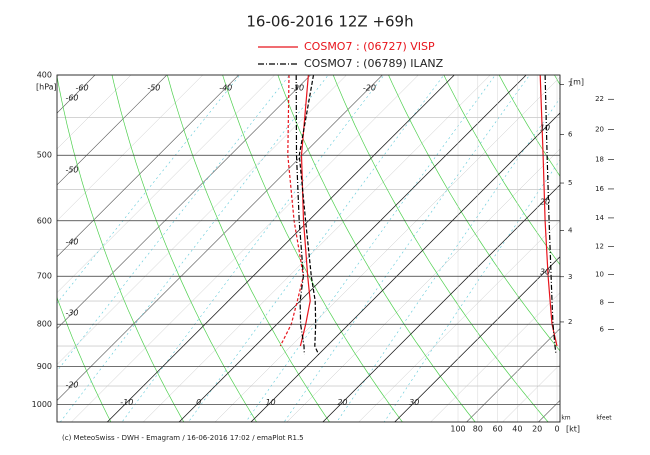 The width and height of the screenshot is (650, 455). I want to click on dewpoint-line, so click(300, 215).